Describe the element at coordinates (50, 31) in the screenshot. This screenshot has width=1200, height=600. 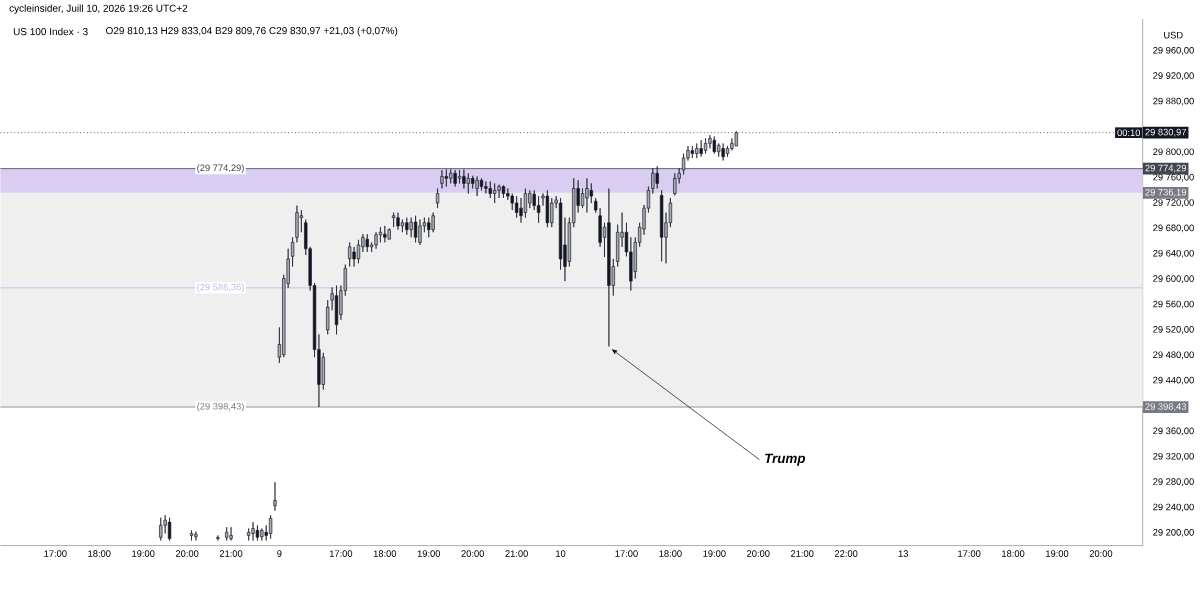
I see `text: US 100 Index · 3` at that location.